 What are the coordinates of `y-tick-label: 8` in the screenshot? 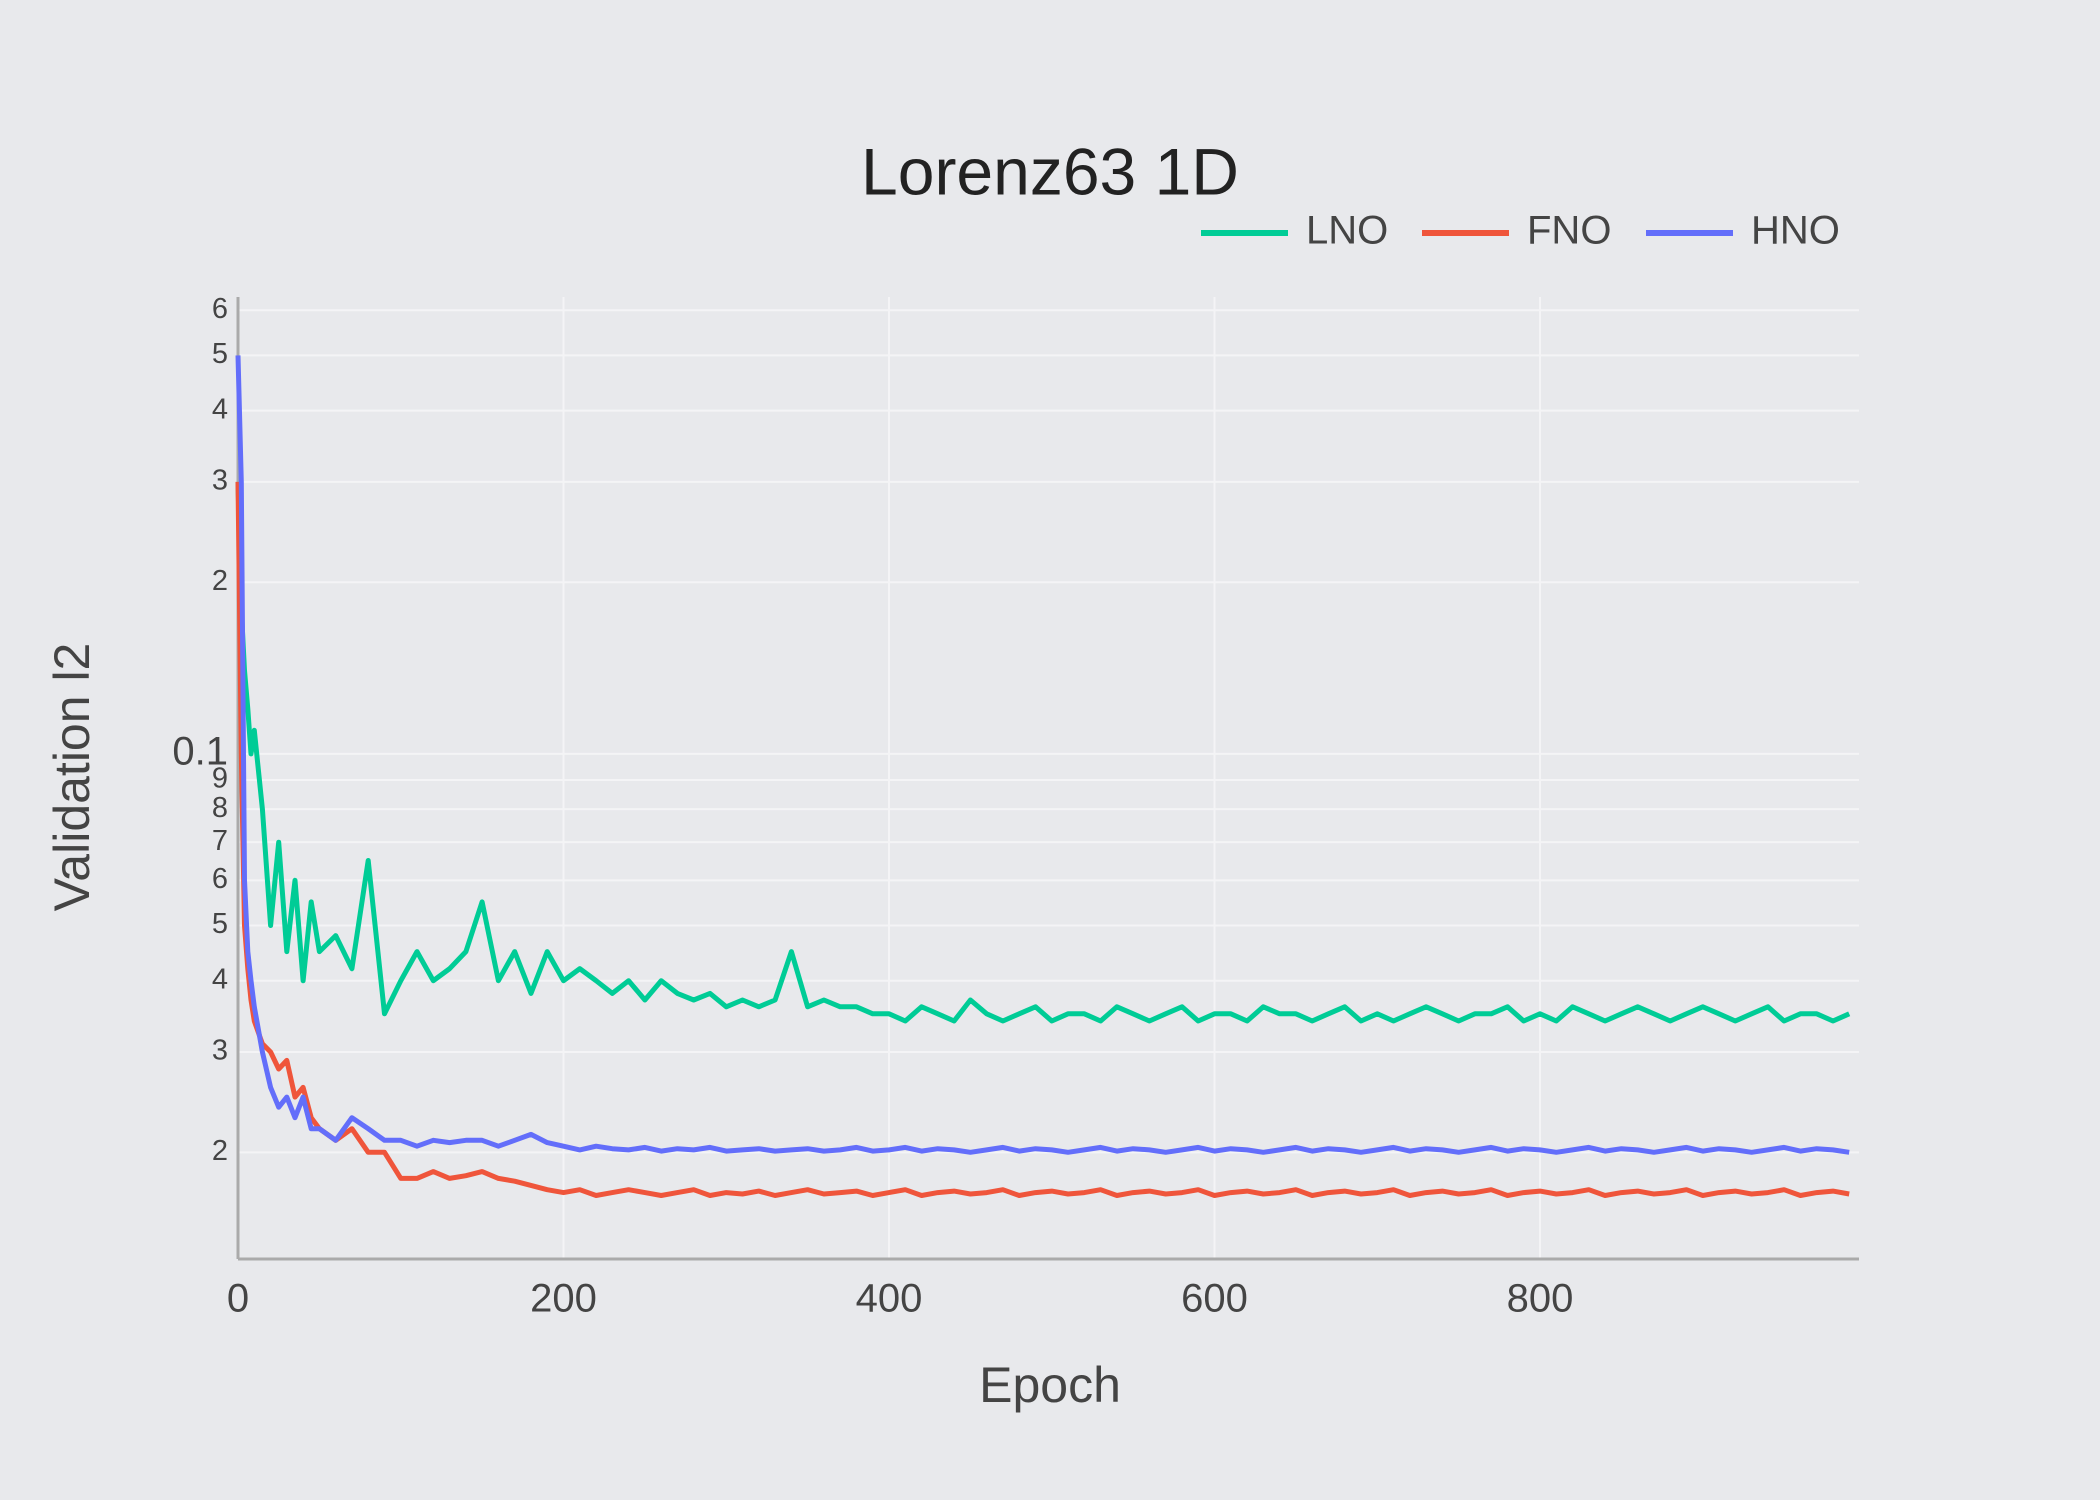 It's located at (220, 808).